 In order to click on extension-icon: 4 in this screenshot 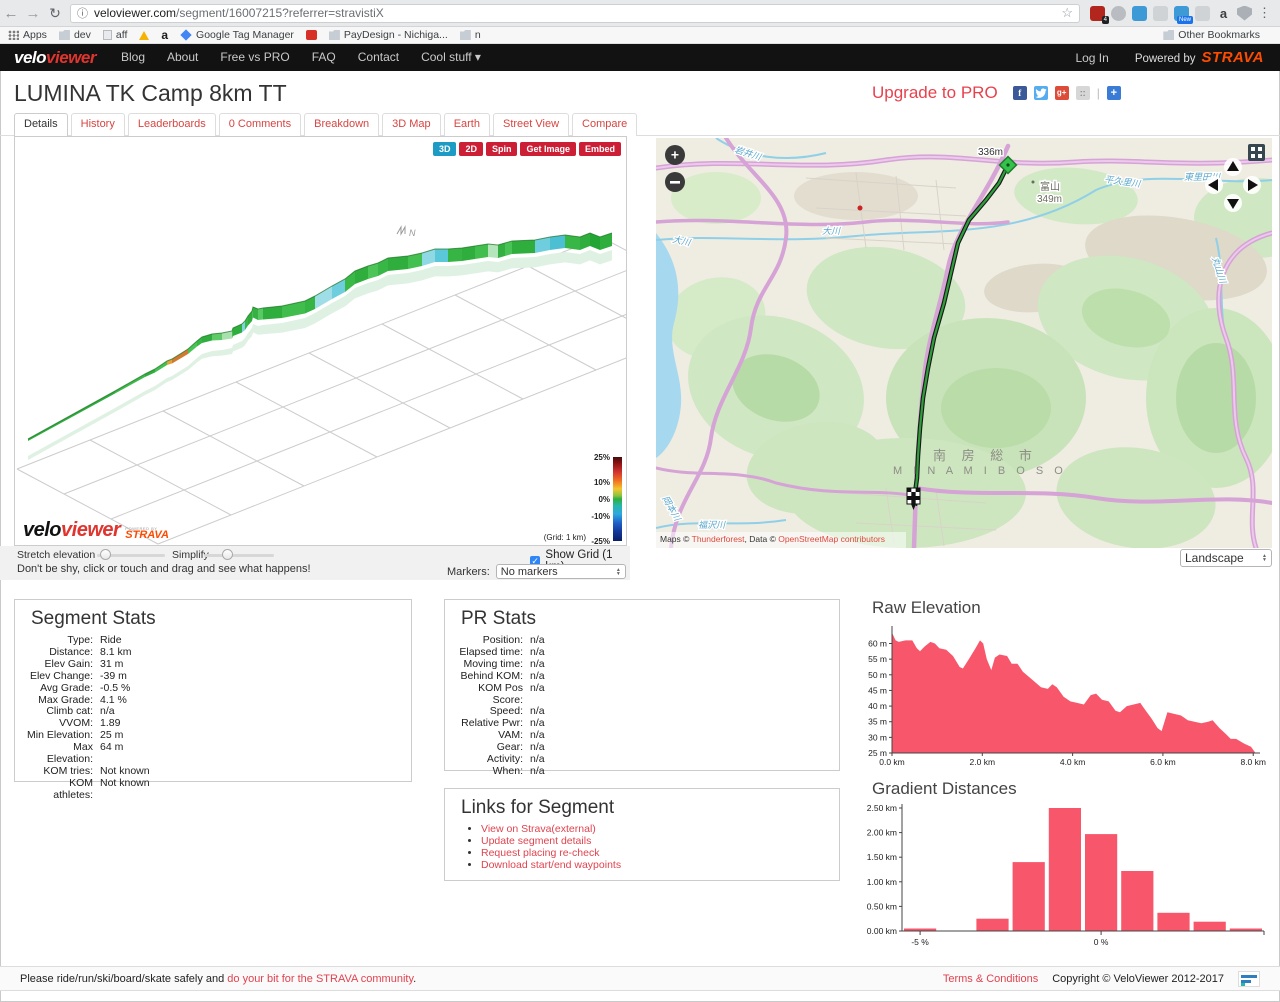, I will do `click(1099, 14)`.